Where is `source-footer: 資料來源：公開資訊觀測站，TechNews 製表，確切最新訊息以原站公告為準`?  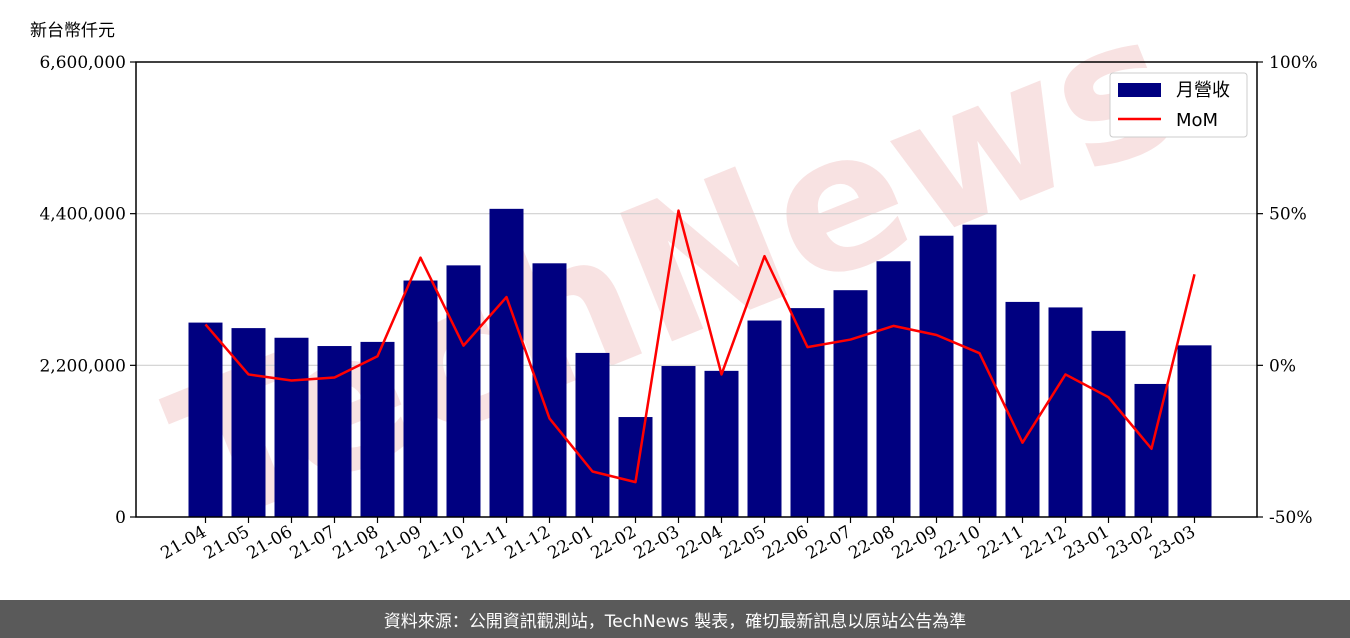
source-footer: 資料來源：公開資訊觀測站，TechNews 製表，確切最新訊息以原站公告為準 is located at coordinates (675, 619).